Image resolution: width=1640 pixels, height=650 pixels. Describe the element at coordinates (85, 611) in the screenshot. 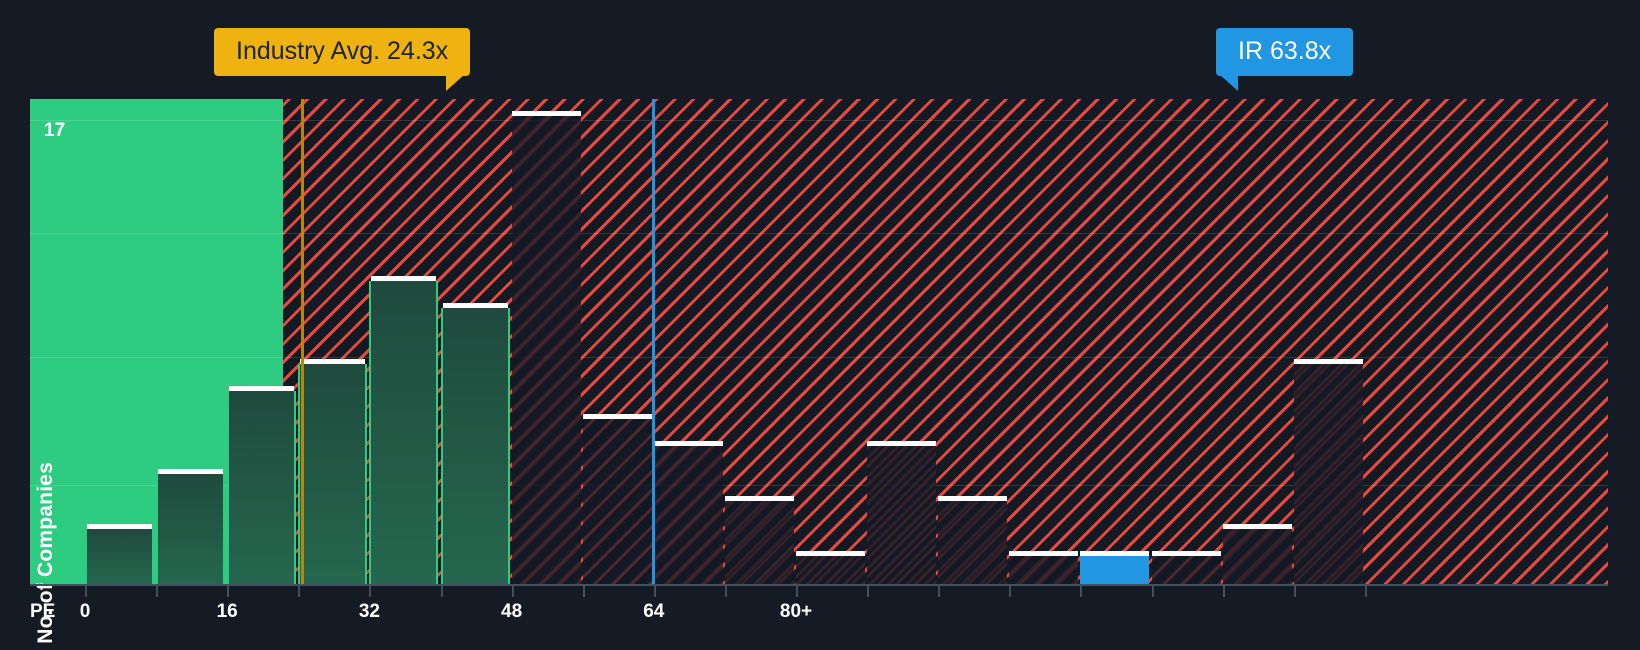

I see `x-axis-tick-label: 0` at that location.